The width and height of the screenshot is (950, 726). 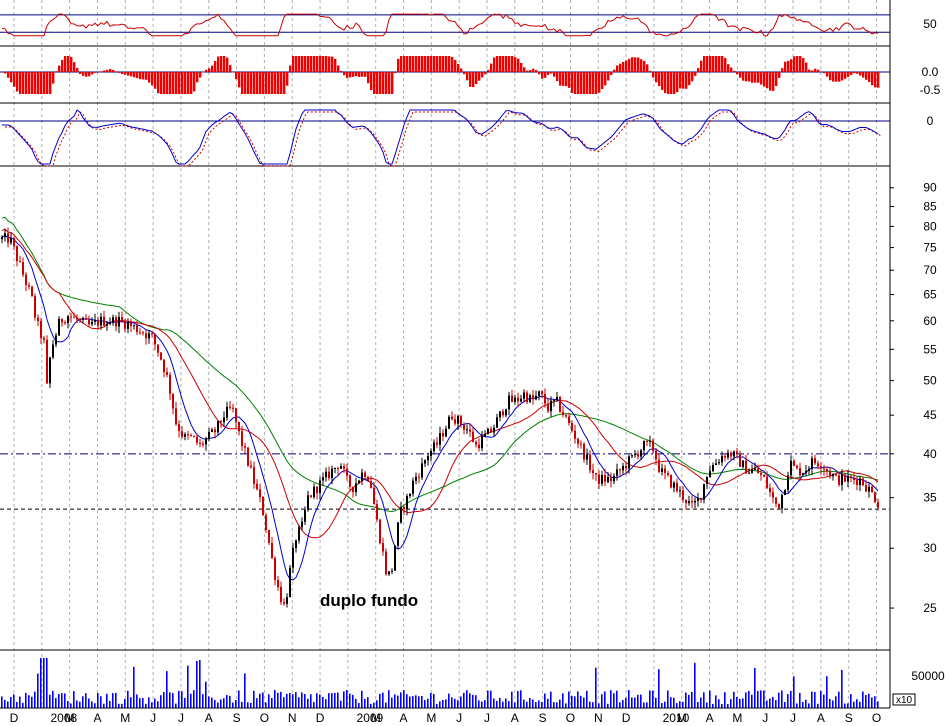 I want to click on oscillator-tick-label: 0, so click(x=930, y=121).